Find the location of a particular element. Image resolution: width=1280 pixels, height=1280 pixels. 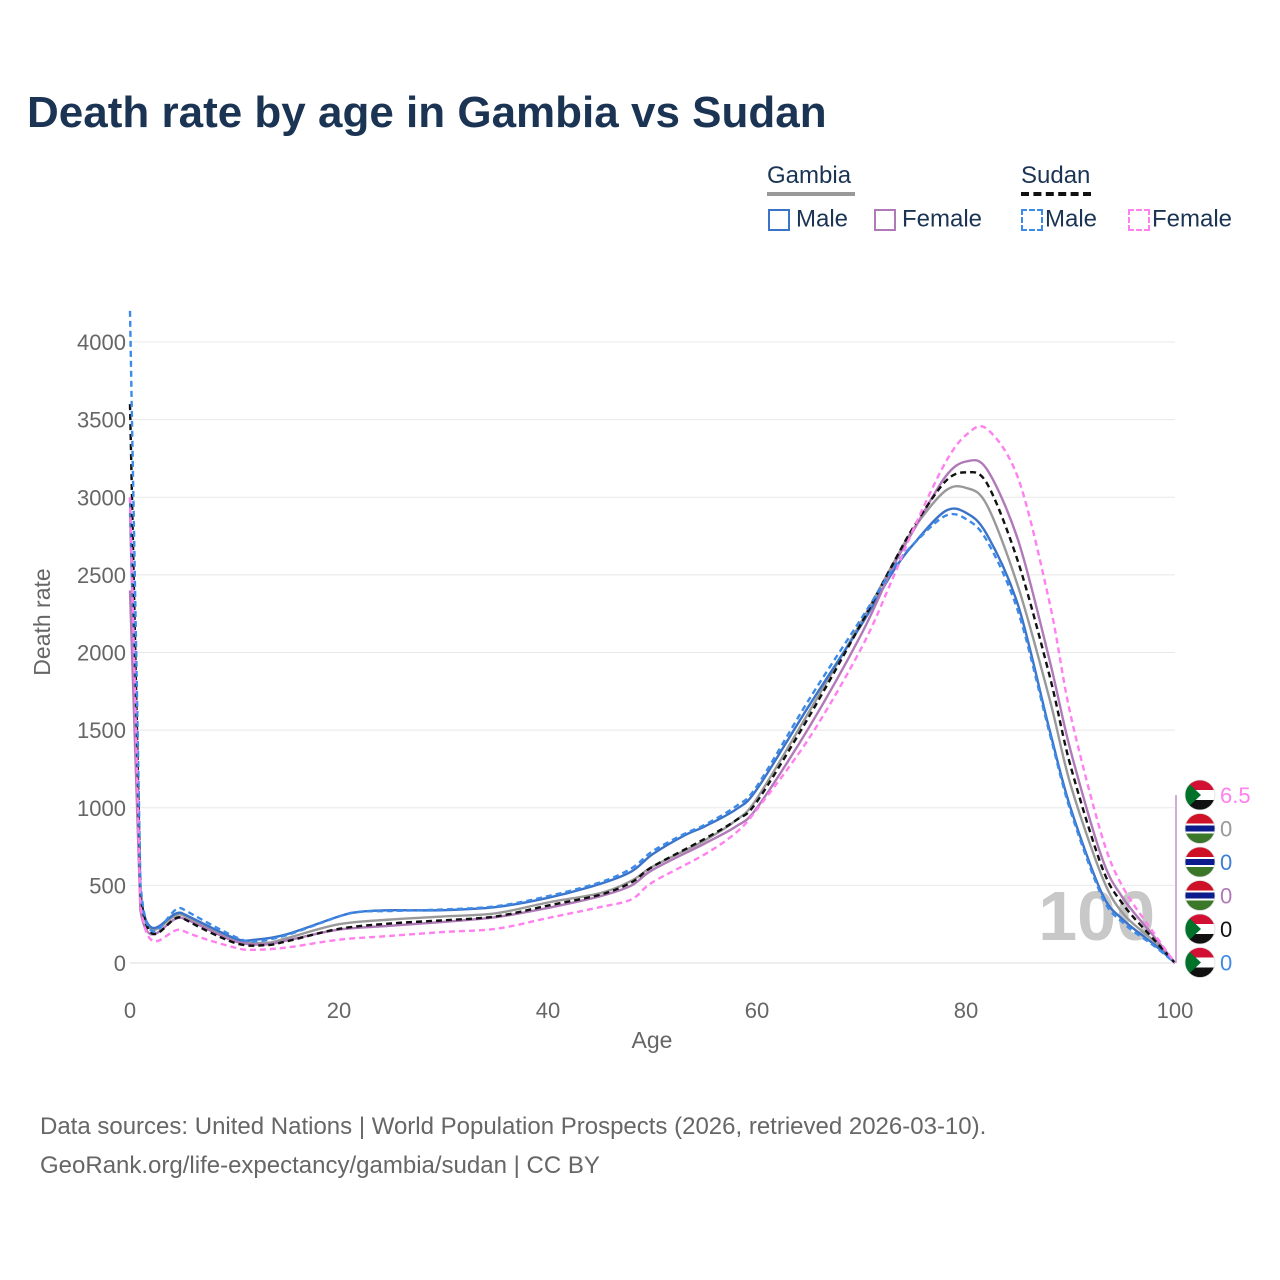

x-tick-label: 0 is located at coordinates (130, 1010).